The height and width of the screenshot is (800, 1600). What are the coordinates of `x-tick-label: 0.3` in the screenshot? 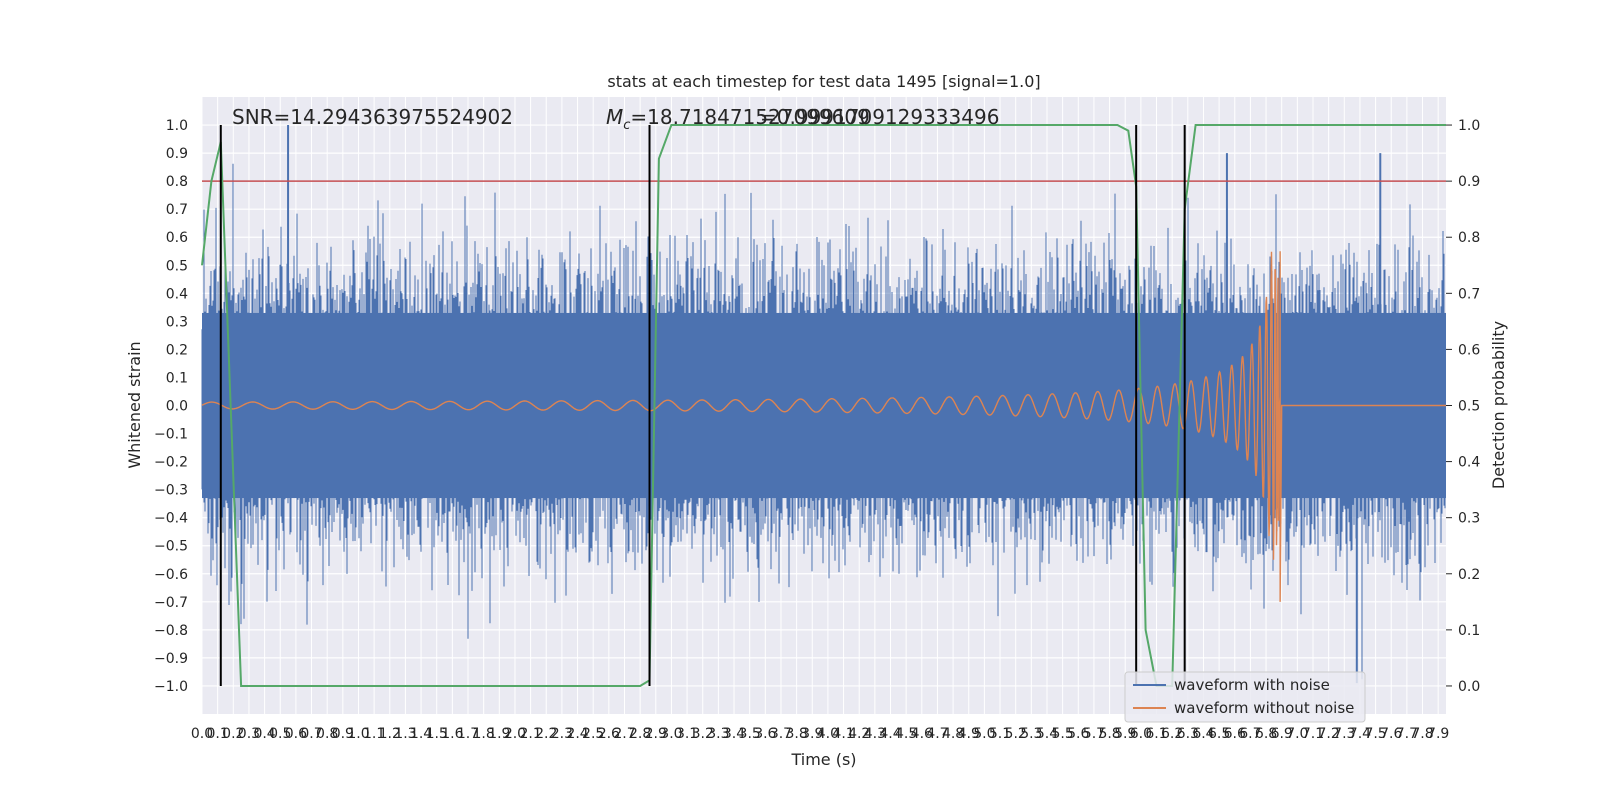 It's located at (249, 734).